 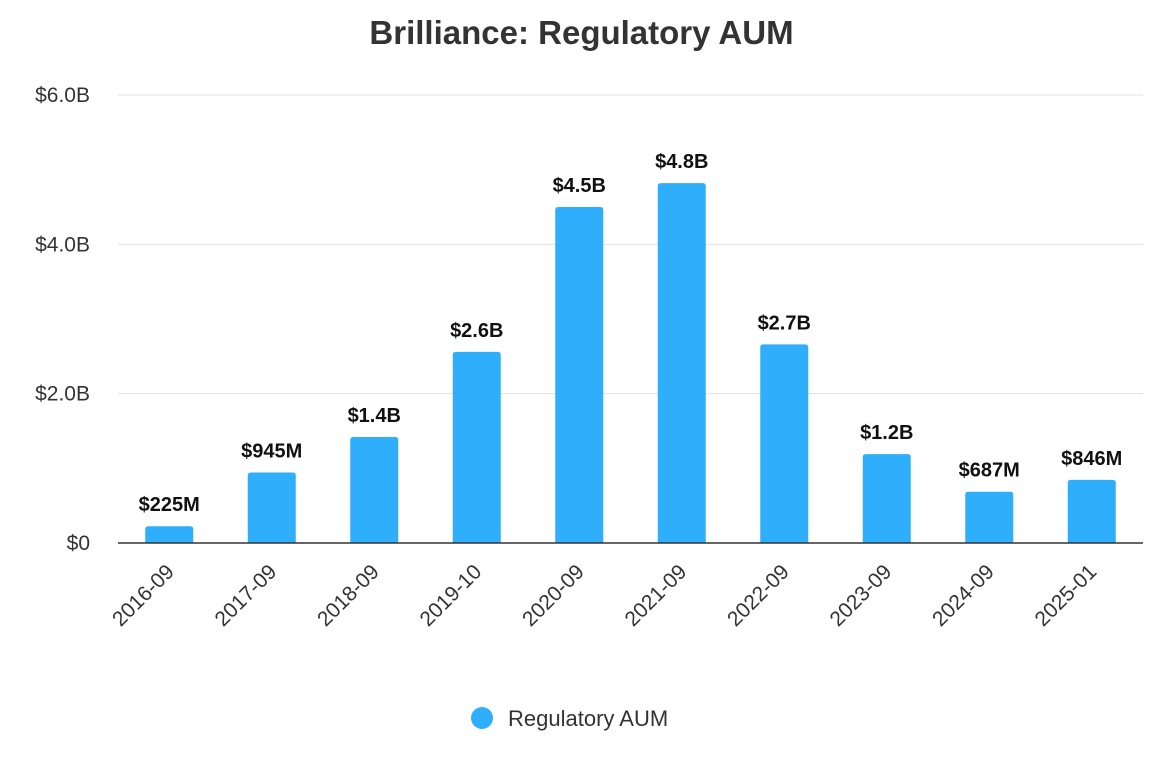 What do you see at coordinates (246, 595) in the screenshot?
I see `x-tick-label: 2017-09` at bounding box center [246, 595].